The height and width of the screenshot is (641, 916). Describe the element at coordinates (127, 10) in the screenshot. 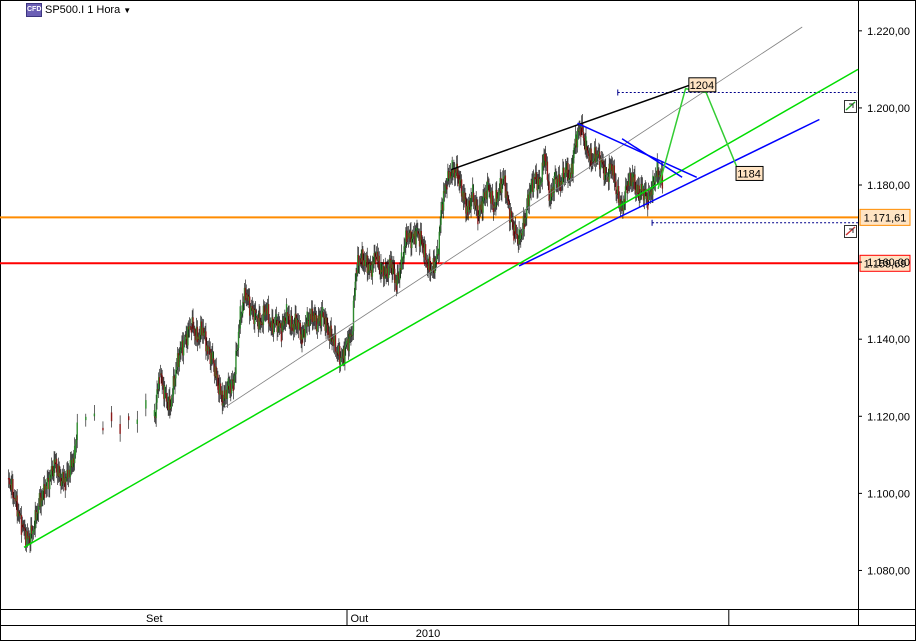

I see `caret-down-icon: ▼` at that location.